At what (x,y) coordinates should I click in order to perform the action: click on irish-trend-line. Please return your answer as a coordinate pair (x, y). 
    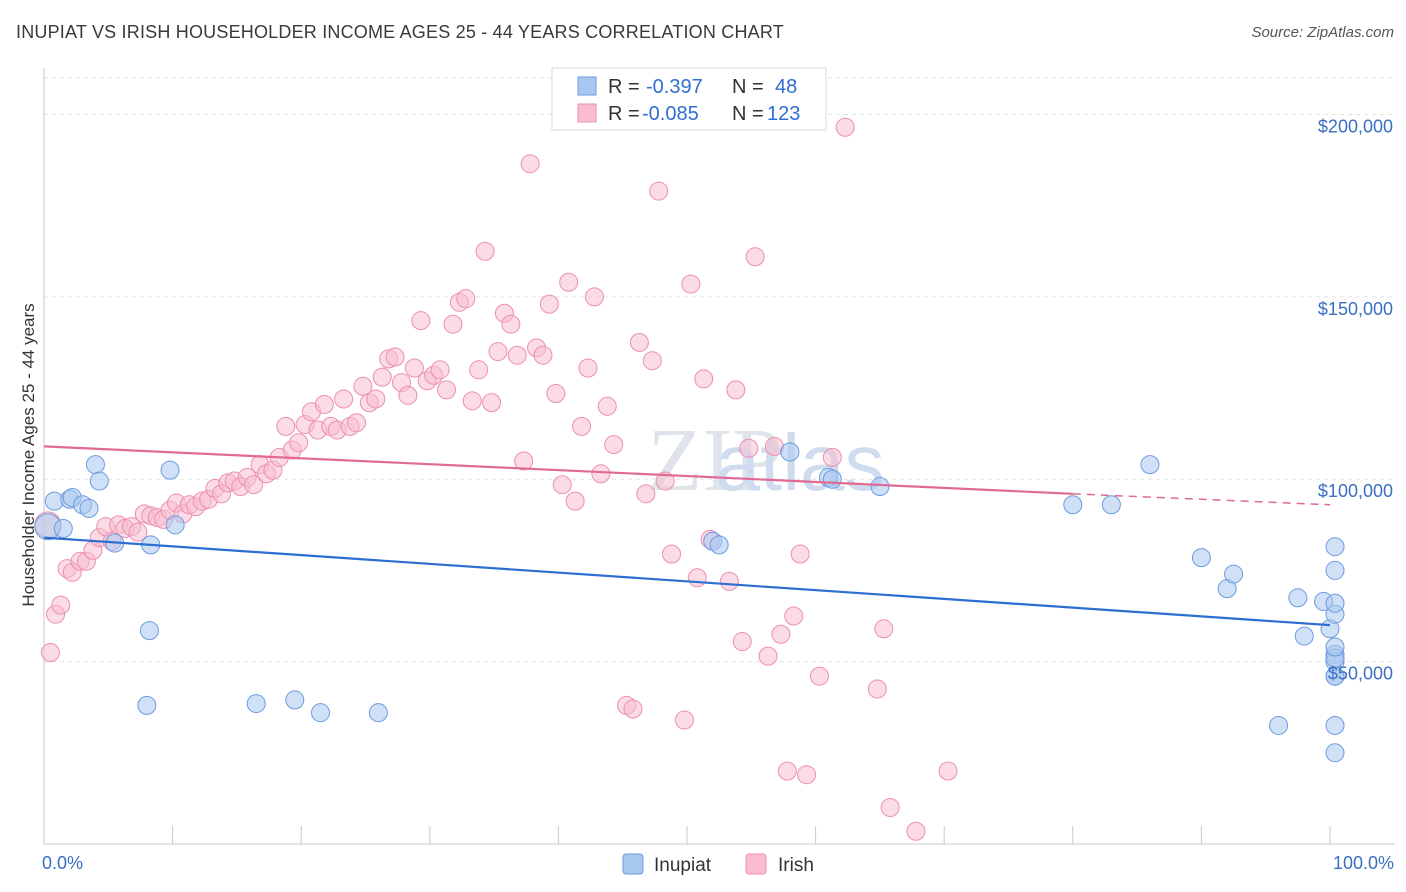
    Looking at the image, I should click on (558, 470).